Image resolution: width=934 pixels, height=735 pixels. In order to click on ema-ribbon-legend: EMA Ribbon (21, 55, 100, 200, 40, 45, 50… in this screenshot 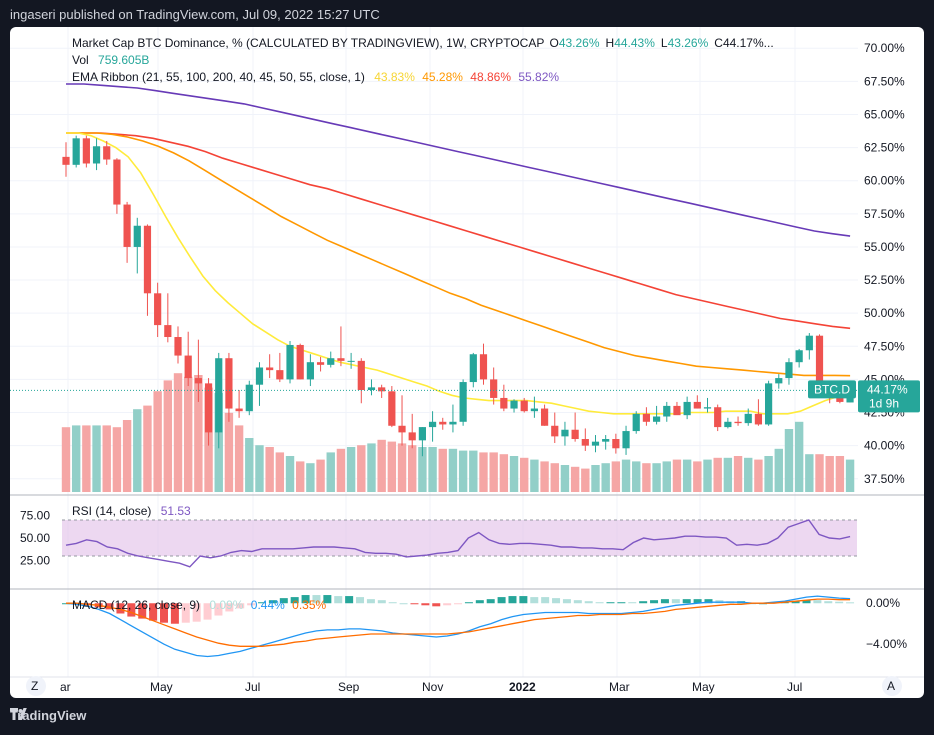, I will do `click(315, 77)`.